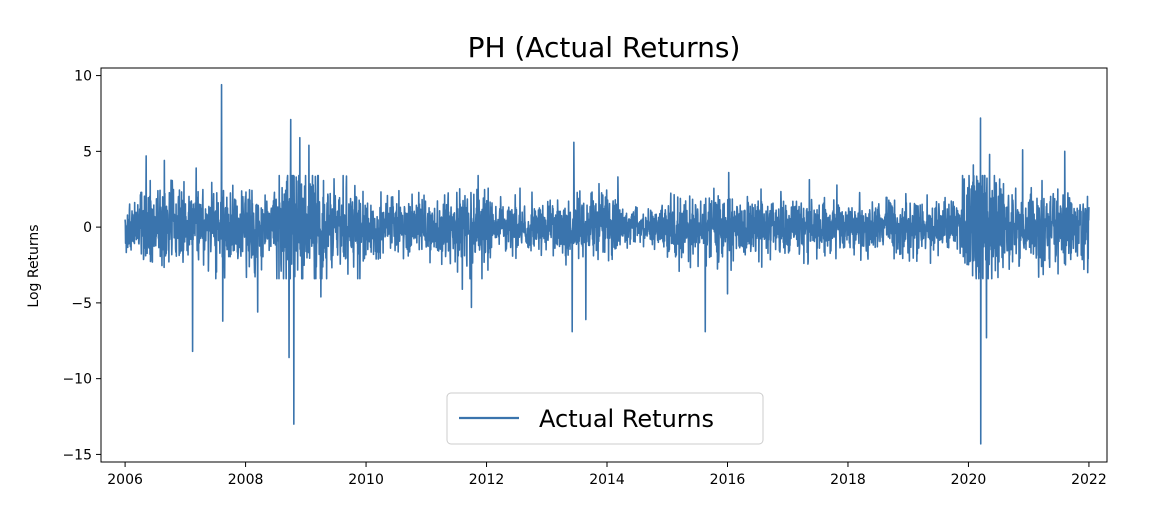  I want to click on y-tick-label: −5, so click(81, 304).